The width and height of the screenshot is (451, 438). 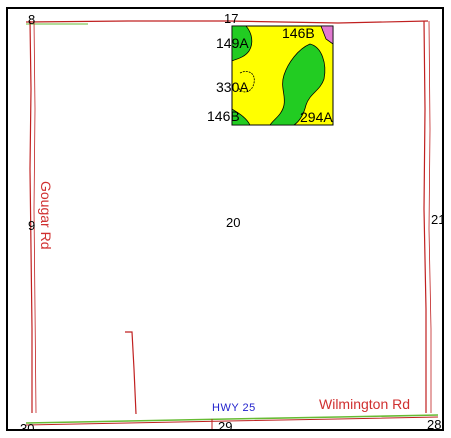 What do you see at coordinates (32, 19) in the screenshot?
I see `section-number-nw: 8` at bounding box center [32, 19].